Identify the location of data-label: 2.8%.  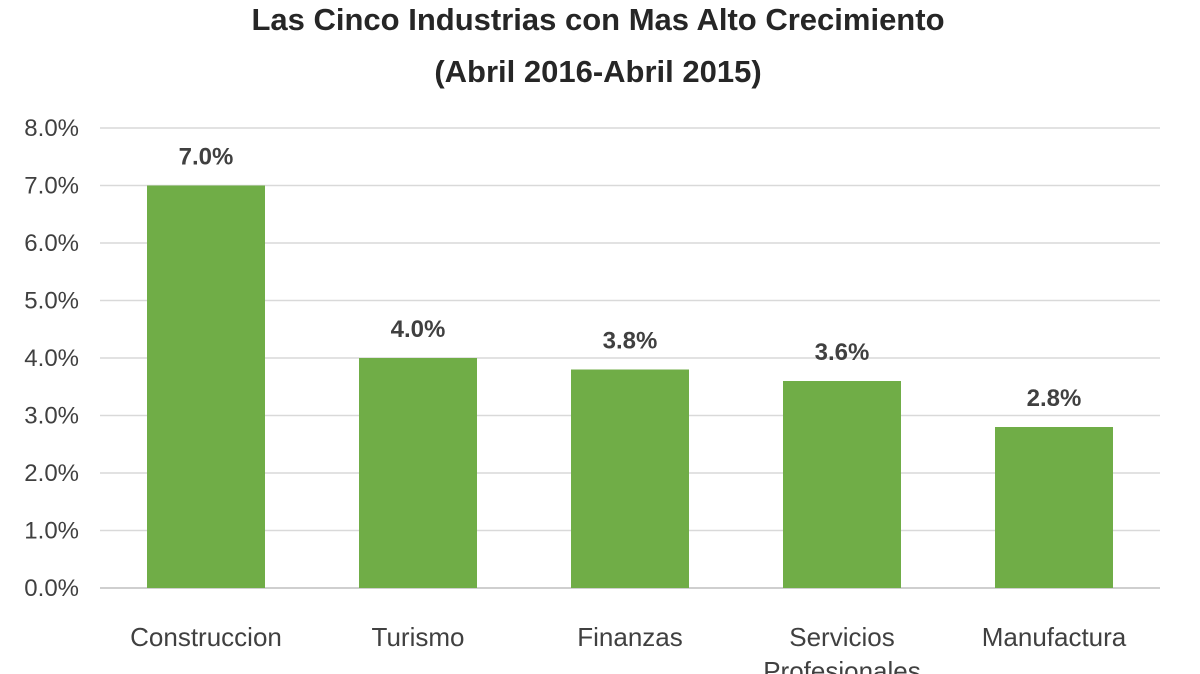
(1054, 398).